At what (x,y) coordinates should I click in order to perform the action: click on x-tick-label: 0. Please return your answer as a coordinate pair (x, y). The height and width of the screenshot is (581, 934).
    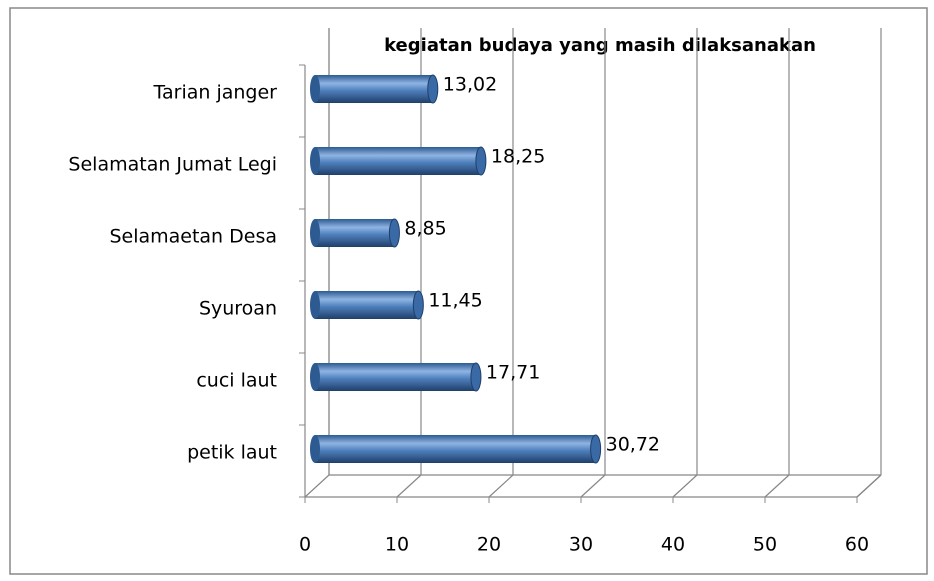
    Looking at the image, I should click on (305, 545).